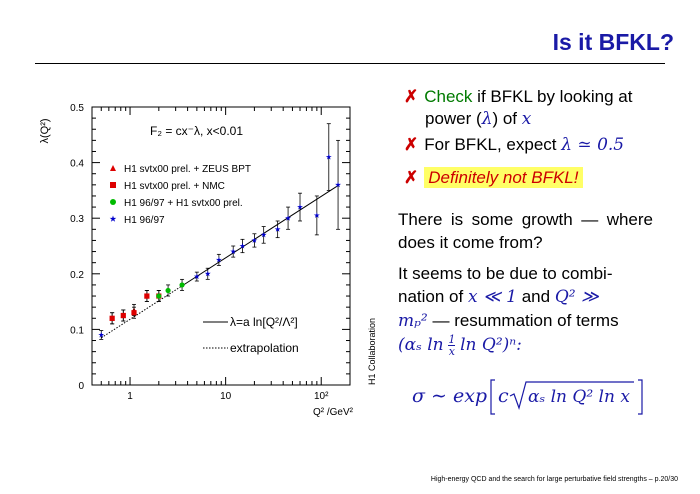 This screenshot has width=700, height=494. What do you see at coordinates (492, 297) in the screenshot?
I see `small-x-condition: x ≪ 1` at bounding box center [492, 297].